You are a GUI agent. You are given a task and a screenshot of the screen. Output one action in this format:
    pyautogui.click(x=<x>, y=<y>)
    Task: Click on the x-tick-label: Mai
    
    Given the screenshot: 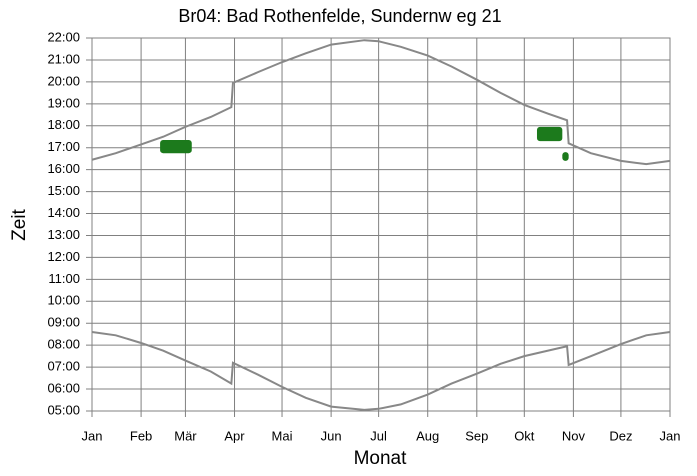 What is the action you would take?
    pyautogui.click(x=282, y=435)
    